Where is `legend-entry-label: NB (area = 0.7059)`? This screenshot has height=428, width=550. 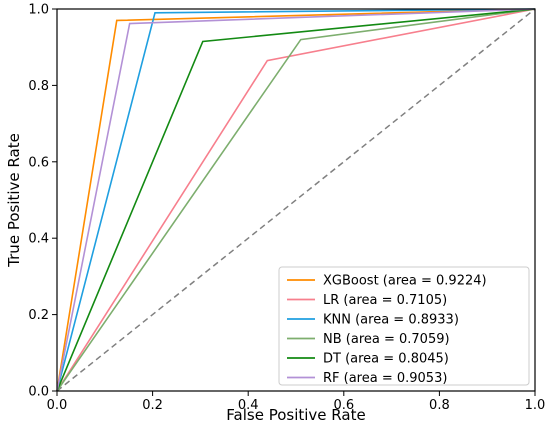 legend-entry-label: NB (area = 0.7059) is located at coordinates (386, 339).